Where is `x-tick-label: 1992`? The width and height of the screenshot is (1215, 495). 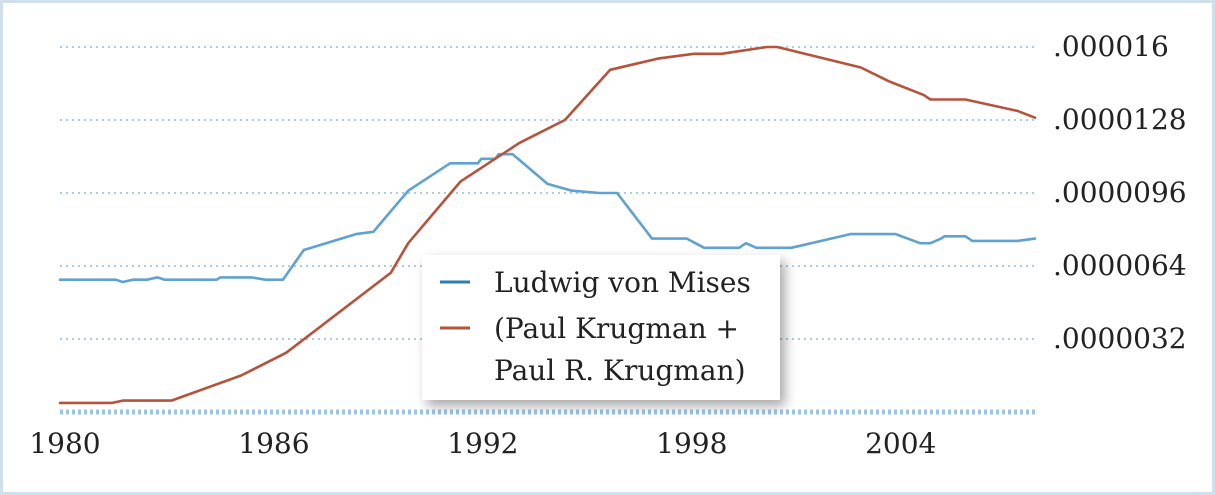 x-tick-label: 1992 is located at coordinates (482, 443).